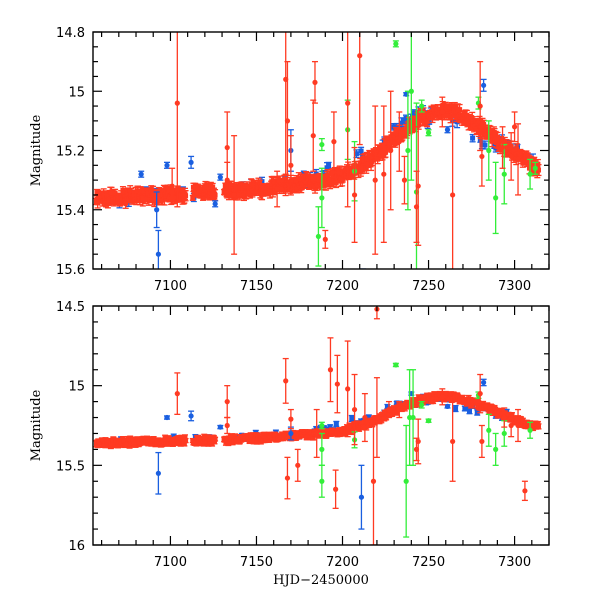 The height and width of the screenshot is (600, 600). What do you see at coordinates (170, 286) in the screenshot?
I see `x-tick-label: 7100` at bounding box center [170, 286].